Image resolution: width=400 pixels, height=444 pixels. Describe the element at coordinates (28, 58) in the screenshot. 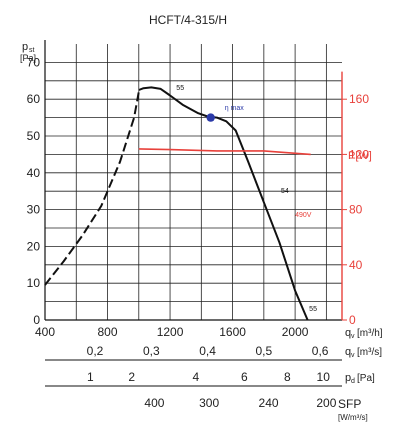

I see `y-axis-unit: [Pa]` at that location.